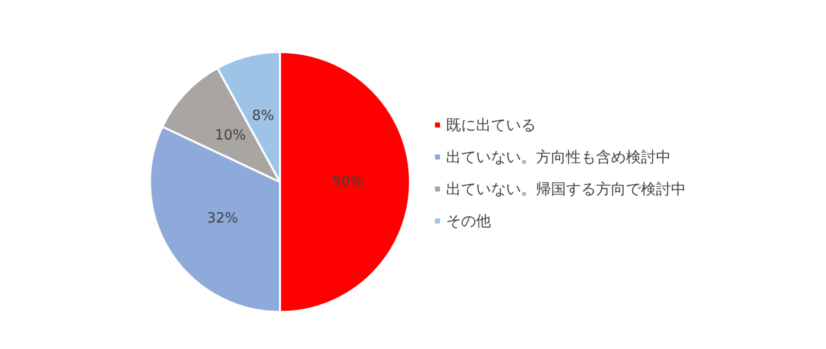 The image size is (826, 349). What do you see at coordinates (491, 125) in the screenshot?
I see `legend-label: 既に出ている` at bounding box center [491, 125].